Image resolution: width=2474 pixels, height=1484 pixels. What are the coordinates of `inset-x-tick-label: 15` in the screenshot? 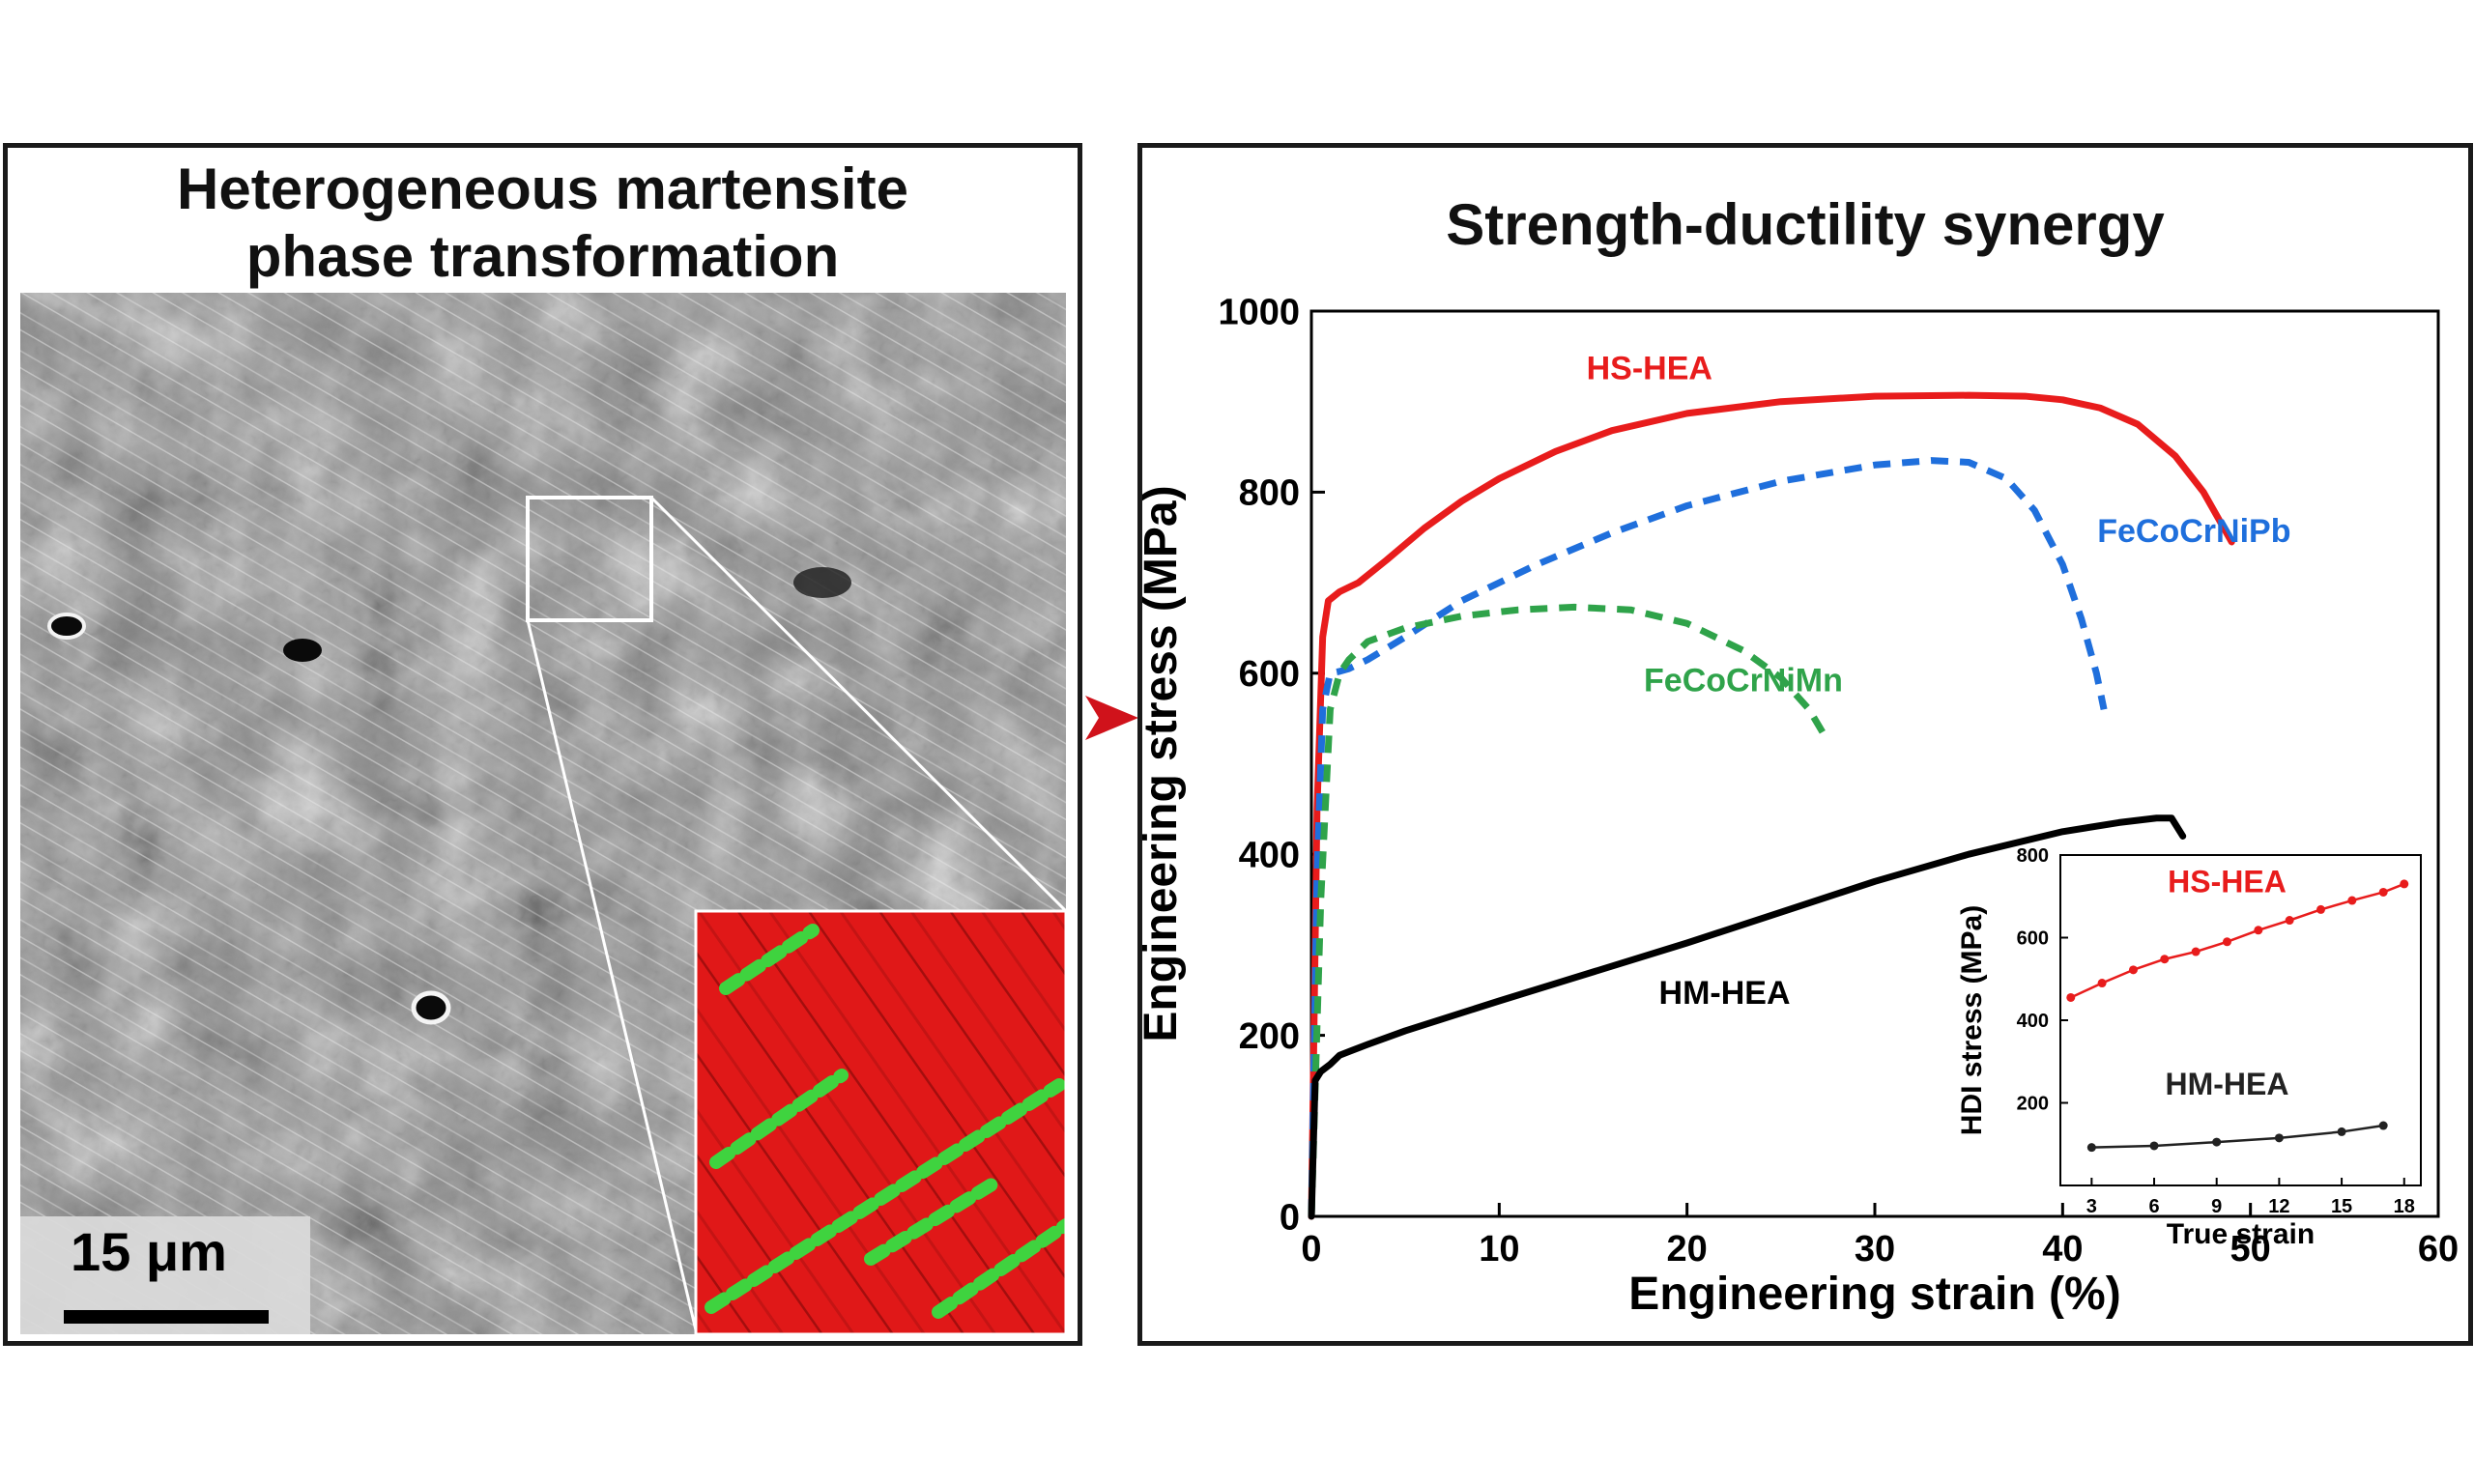 It's located at (2342, 1207).